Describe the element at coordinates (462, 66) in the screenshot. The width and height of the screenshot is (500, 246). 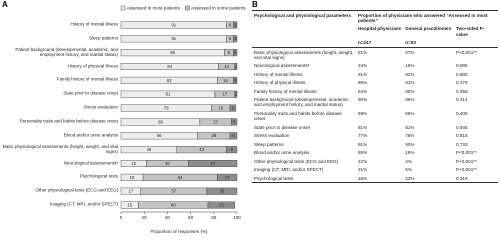
I see `table-cell: 0.086` at that location.